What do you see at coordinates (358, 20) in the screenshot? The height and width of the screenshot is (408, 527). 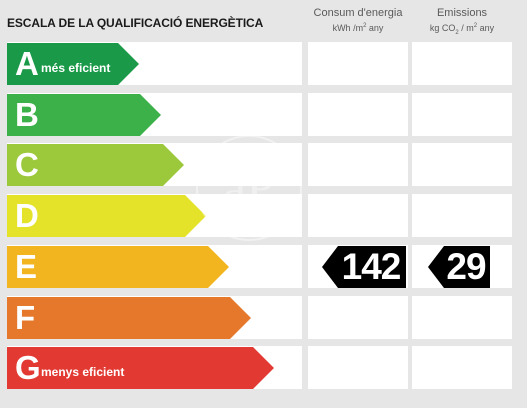 I see `consumption-column-header: Consum d'energia kWh /m2 any` at bounding box center [358, 20].